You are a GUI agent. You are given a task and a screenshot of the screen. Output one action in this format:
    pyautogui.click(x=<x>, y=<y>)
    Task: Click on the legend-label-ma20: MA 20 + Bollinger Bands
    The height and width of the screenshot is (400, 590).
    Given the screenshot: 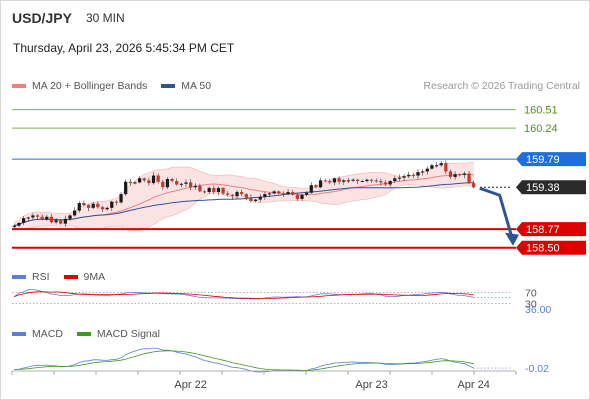 What is the action you would take?
    pyautogui.click(x=90, y=86)
    